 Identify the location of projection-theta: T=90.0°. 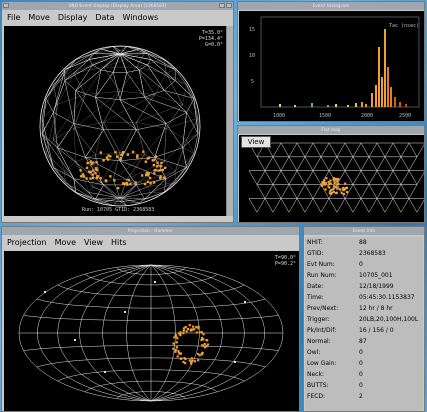
(285, 258).